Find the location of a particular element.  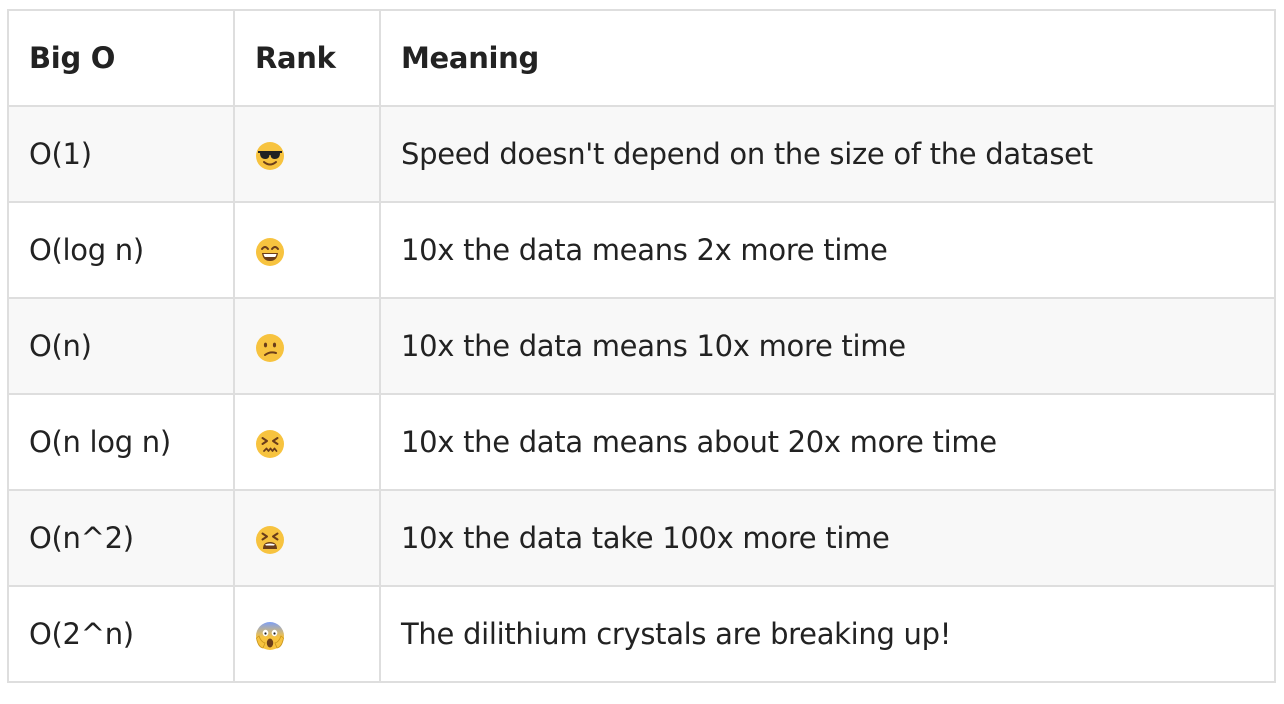

meaning-cell: 10x the data take 100x more time is located at coordinates (827, 538).